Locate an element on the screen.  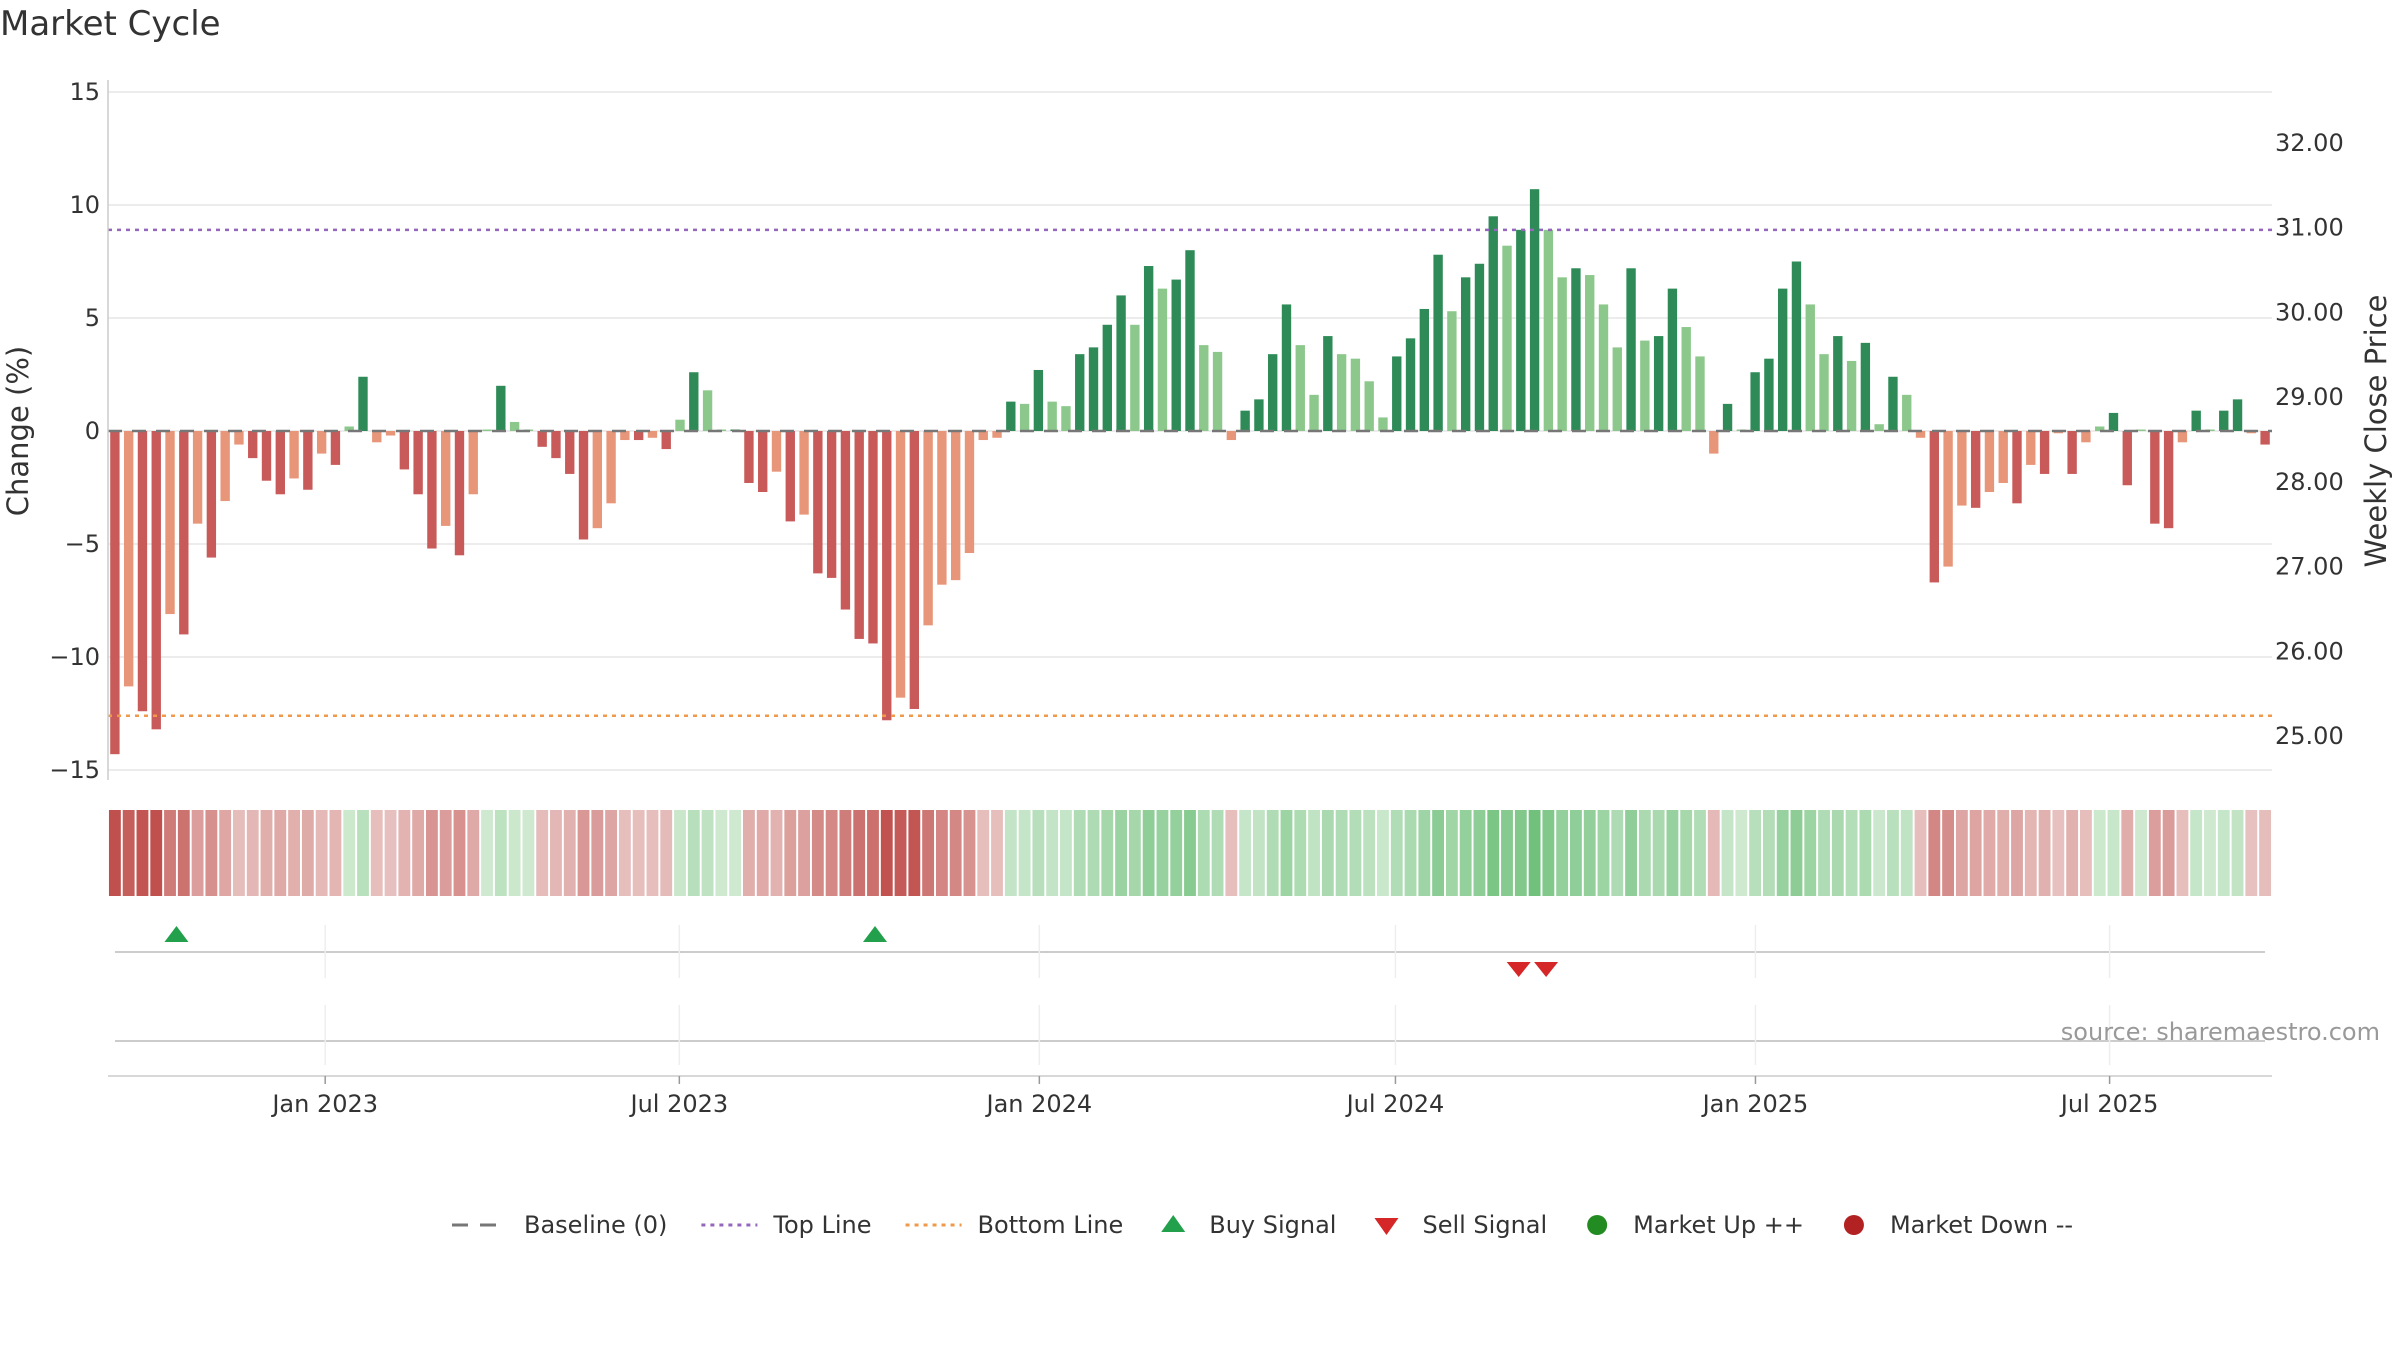
legend-label: Market Down -- is located at coordinates (1981, 1225).